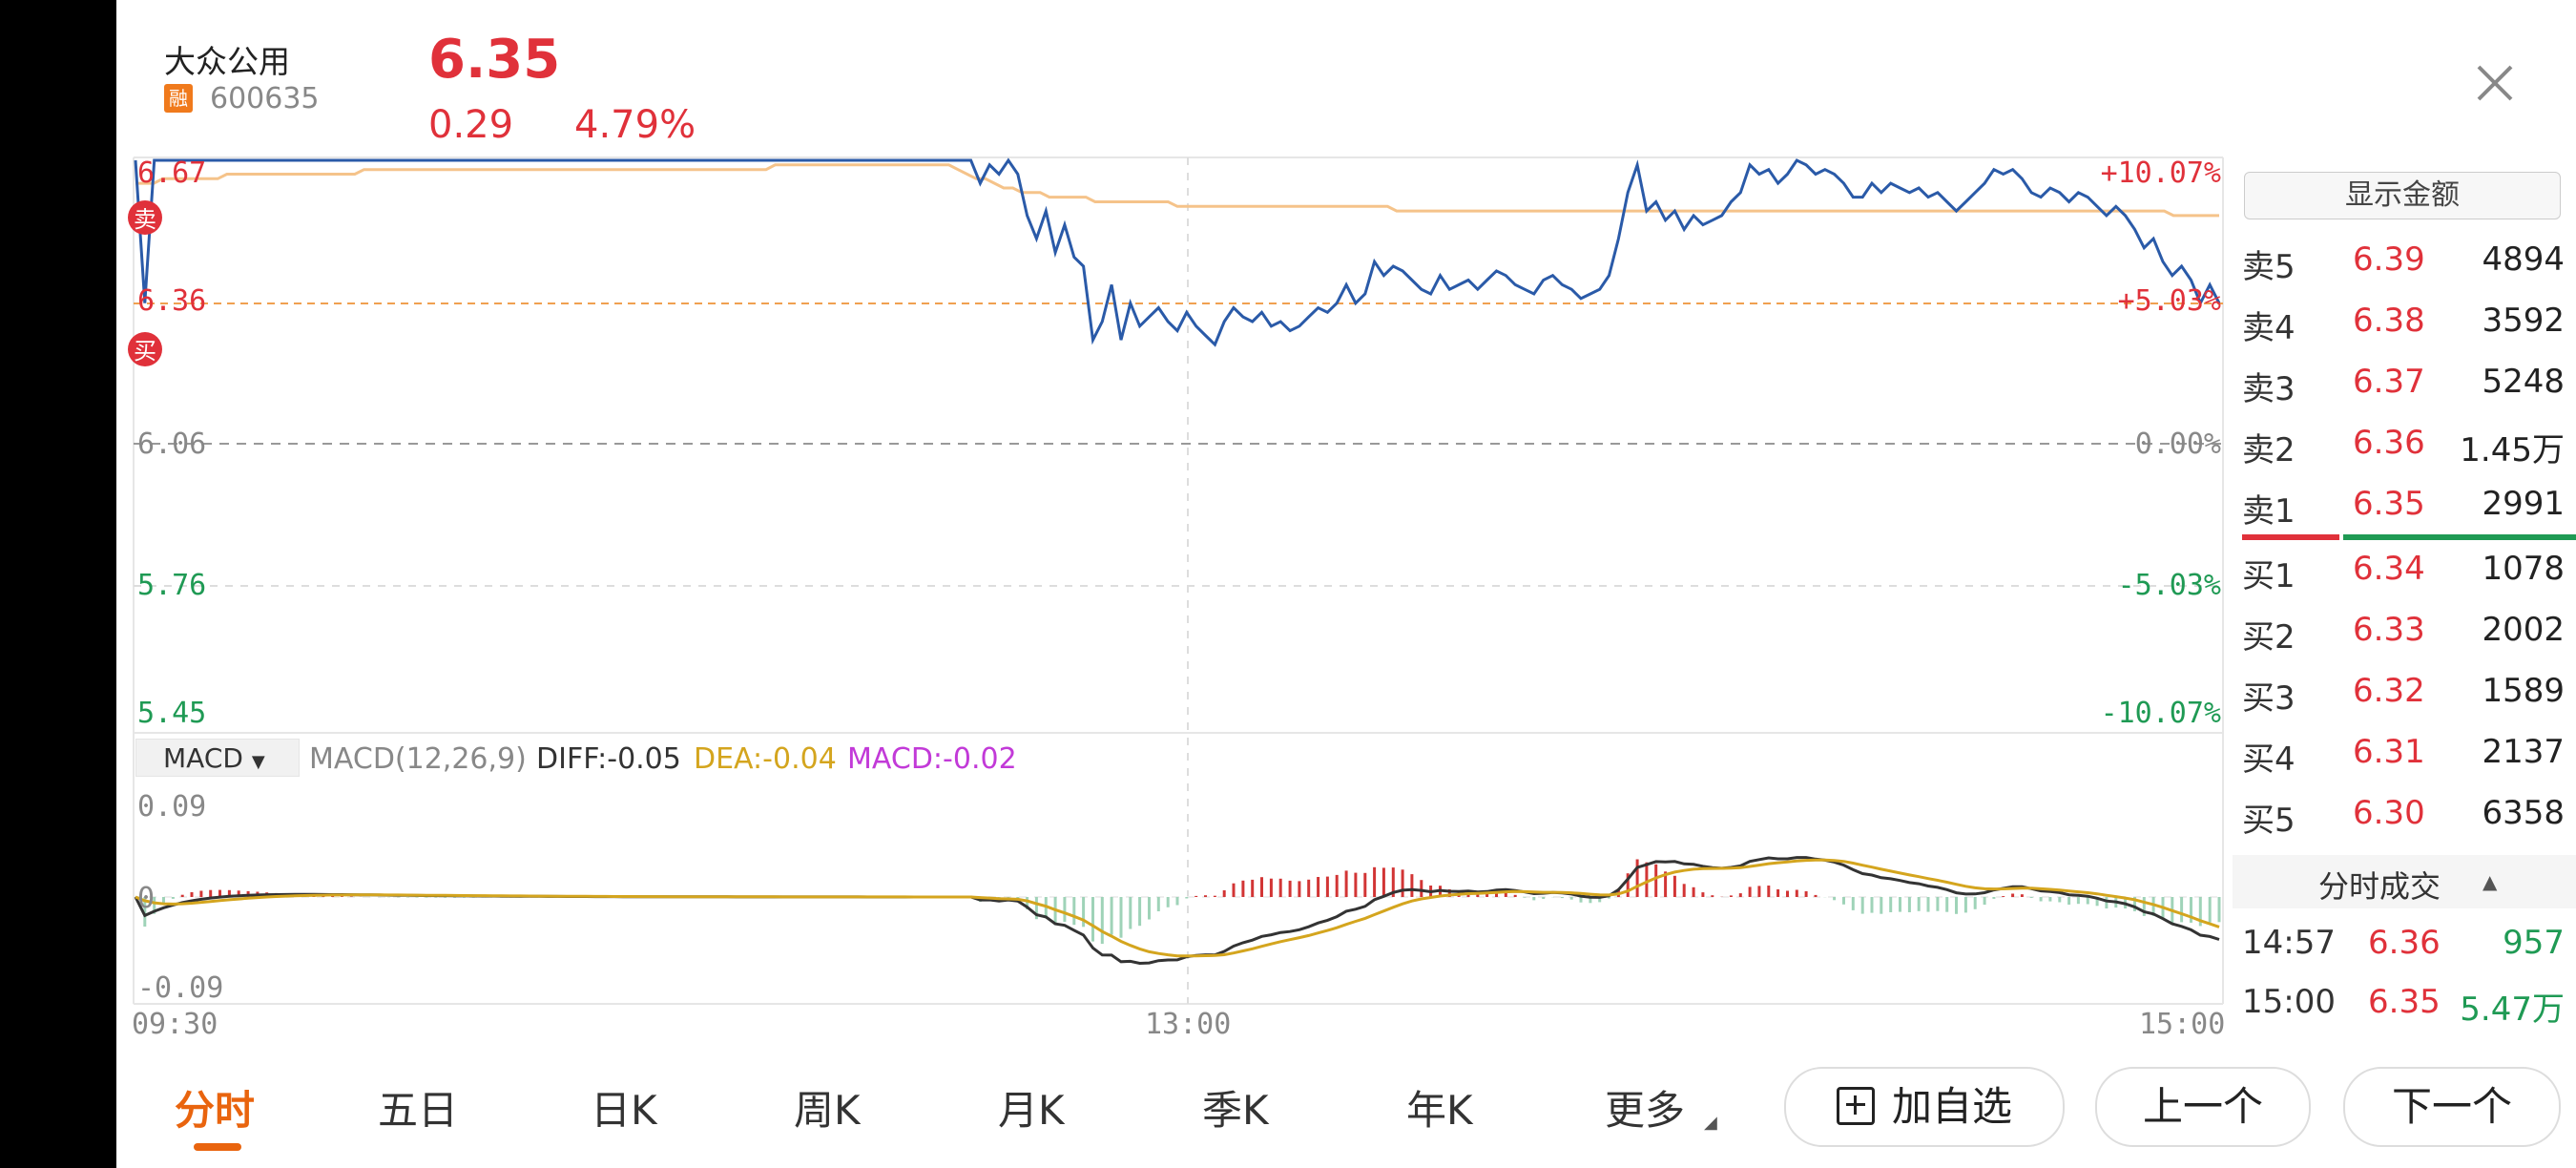 The width and height of the screenshot is (2576, 1168). What do you see at coordinates (2182, 1025) in the screenshot?
I see `time-label-close: 15:00` at bounding box center [2182, 1025].